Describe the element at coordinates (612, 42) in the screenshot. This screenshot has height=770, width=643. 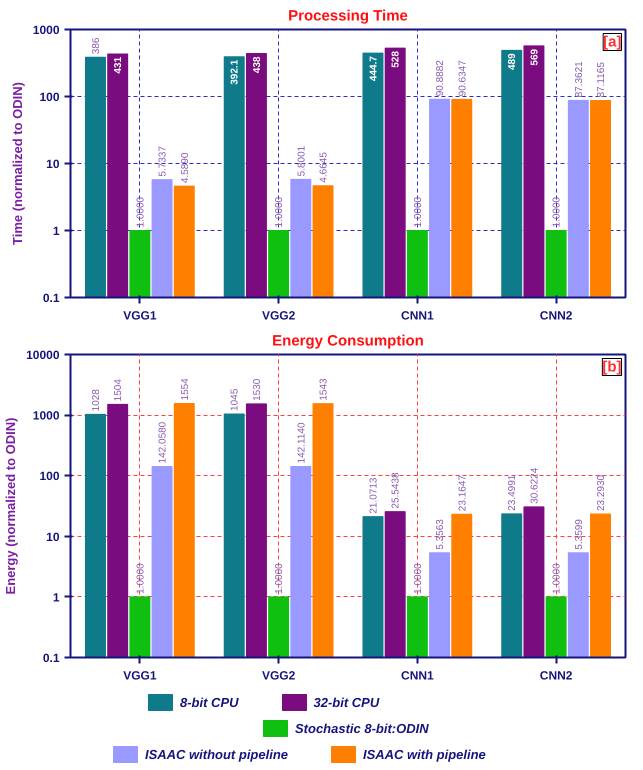
I see `annotation: [a]` at that location.